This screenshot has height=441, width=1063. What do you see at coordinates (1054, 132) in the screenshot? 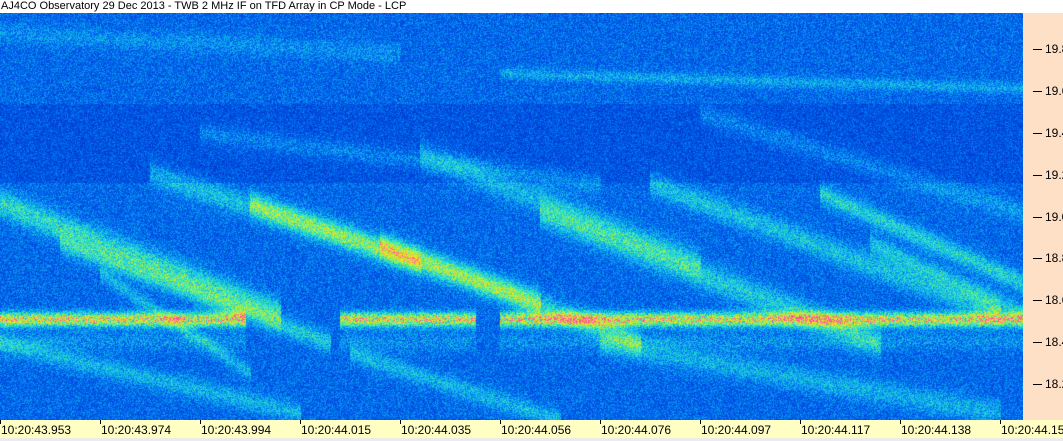
I see `y-tick-label: 19.4` at bounding box center [1054, 132].